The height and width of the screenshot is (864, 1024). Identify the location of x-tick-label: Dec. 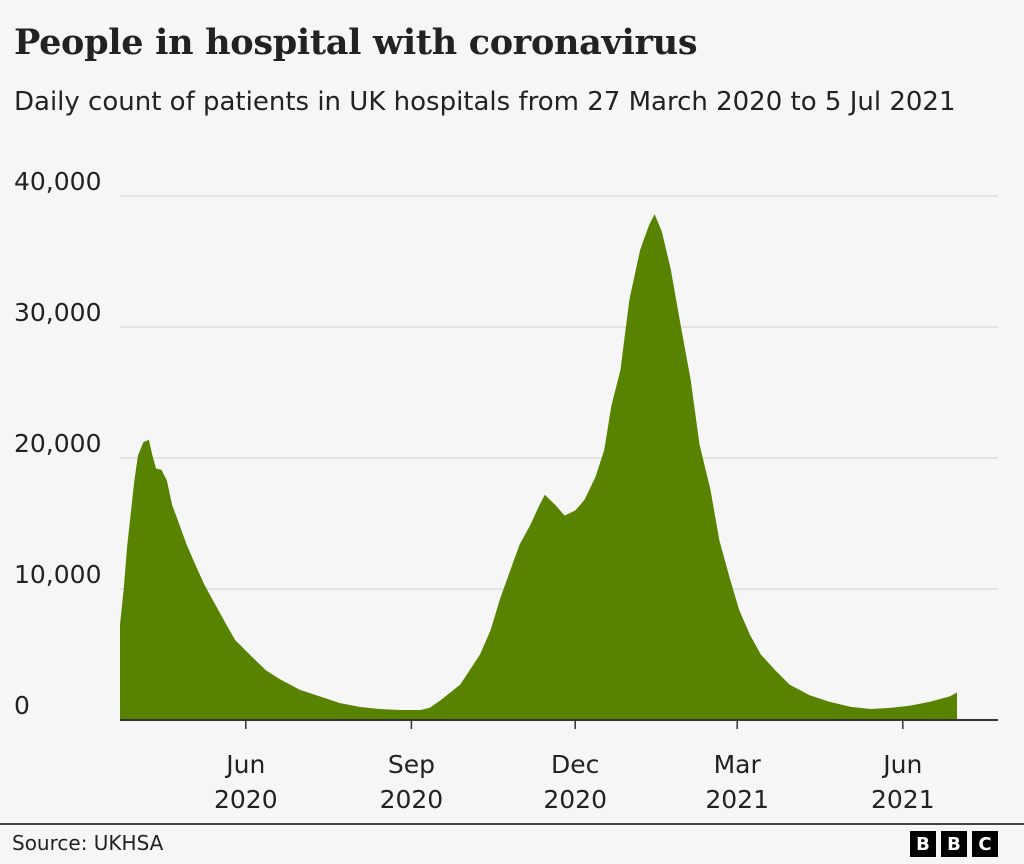
(575, 764).